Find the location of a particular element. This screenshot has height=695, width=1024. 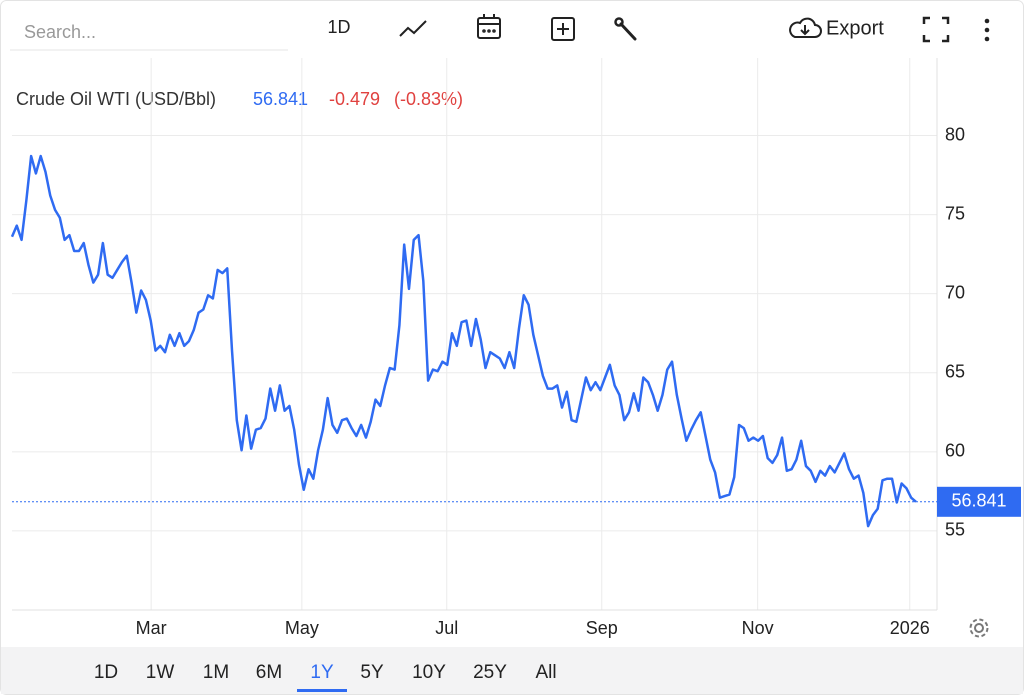

y-tick-label: 55 is located at coordinates (955, 530).